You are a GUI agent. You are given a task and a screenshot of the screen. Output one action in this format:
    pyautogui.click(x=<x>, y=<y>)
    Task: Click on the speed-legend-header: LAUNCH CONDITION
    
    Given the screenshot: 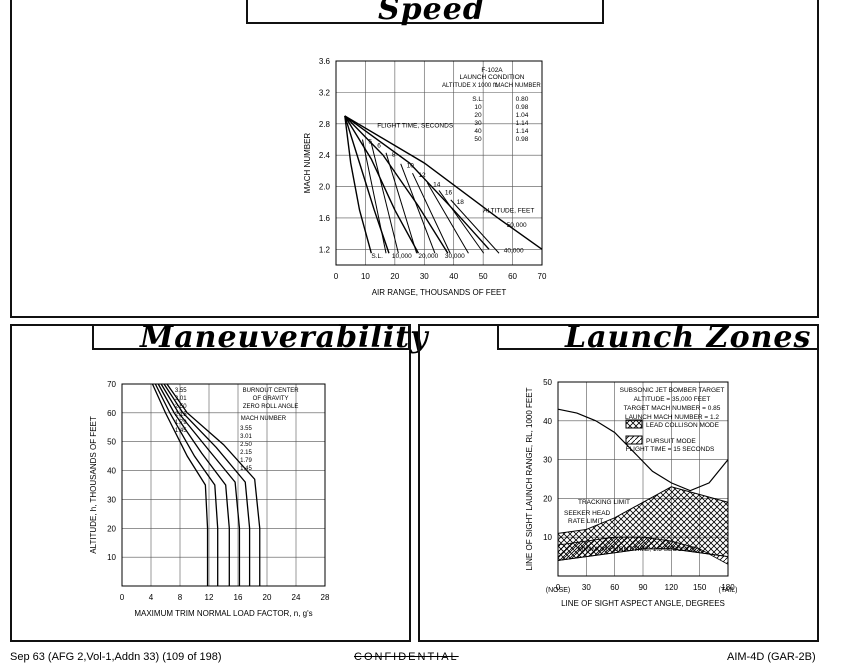 What is the action you would take?
    pyautogui.click(x=491, y=77)
    